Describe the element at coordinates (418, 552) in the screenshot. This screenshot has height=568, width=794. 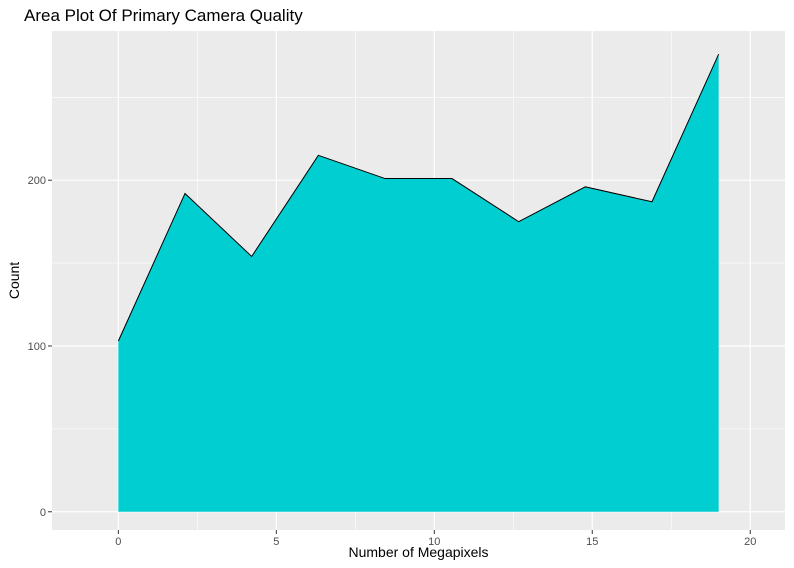
I see `x-axis-title: Number of Megapixels` at that location.